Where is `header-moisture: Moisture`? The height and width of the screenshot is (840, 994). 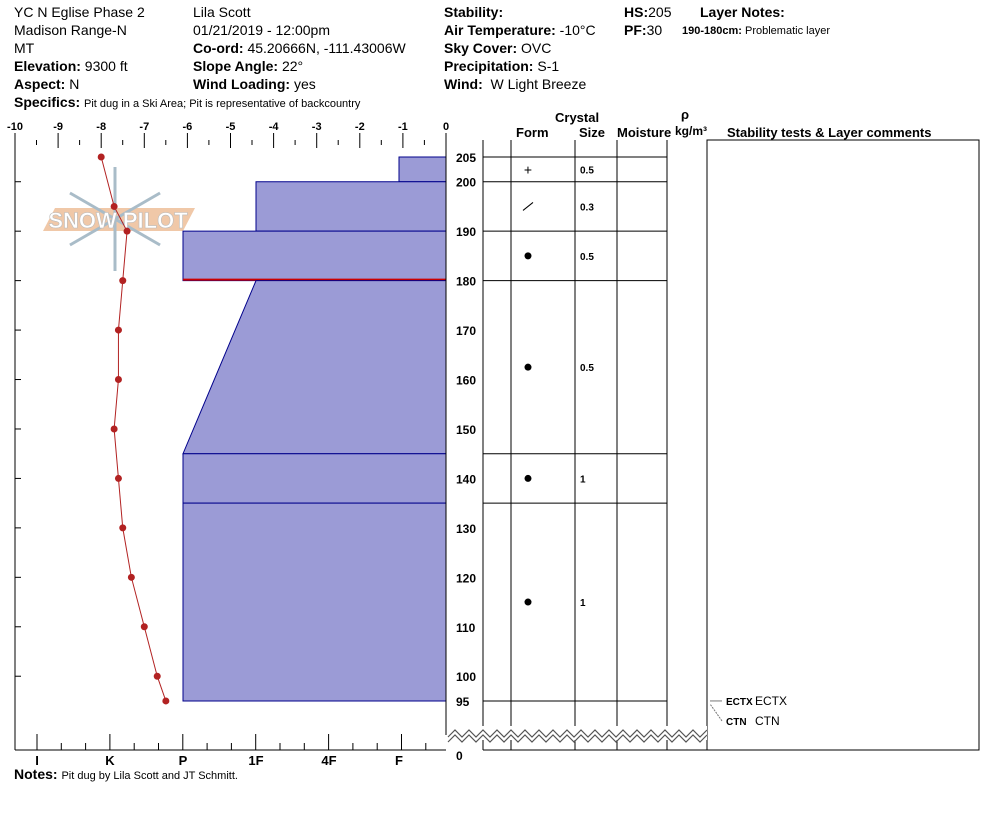 header-moisture: Moisture is located at coordinates (644, 132).